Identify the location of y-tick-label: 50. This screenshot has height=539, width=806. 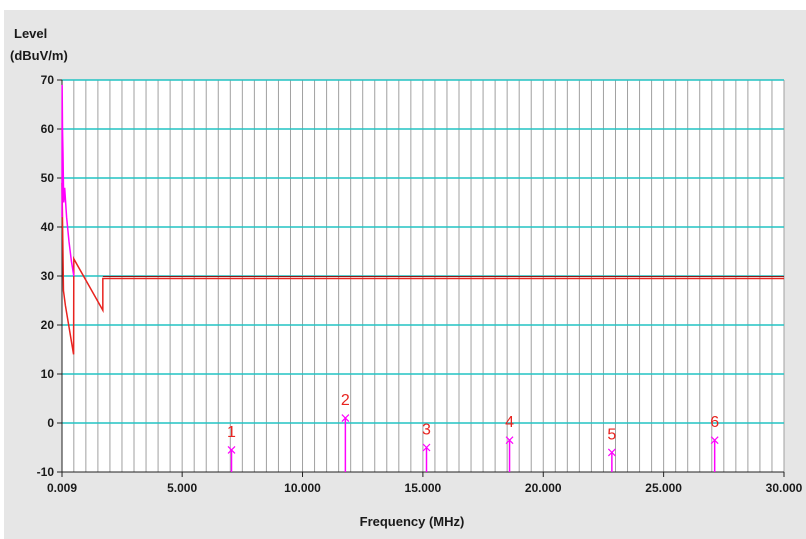
(48, 178).